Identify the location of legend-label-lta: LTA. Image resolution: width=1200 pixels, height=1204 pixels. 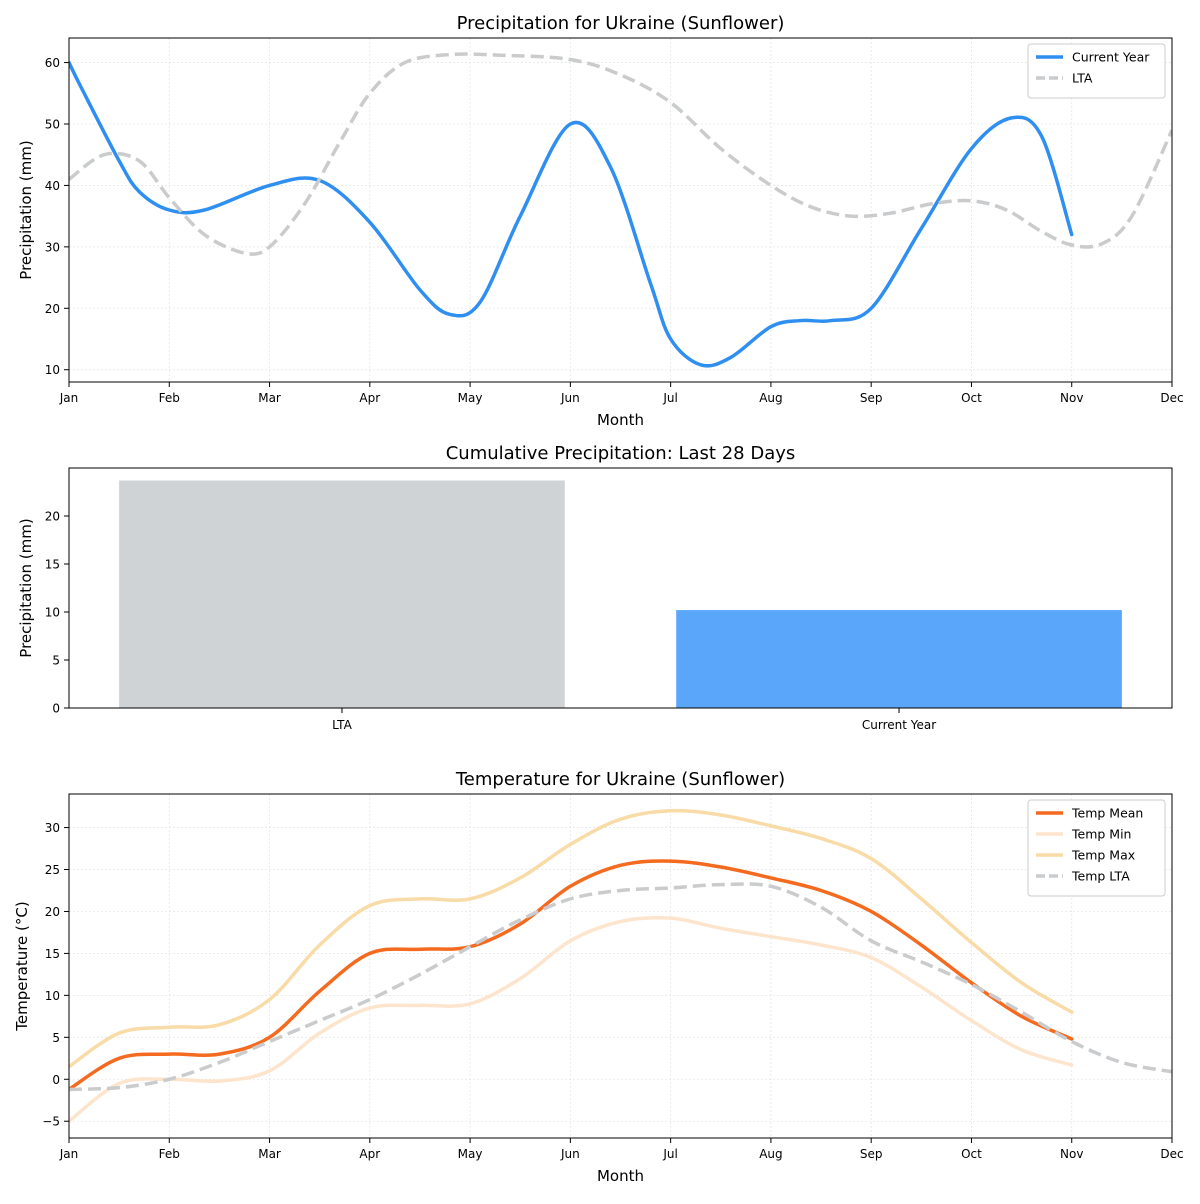
(1082, 78).